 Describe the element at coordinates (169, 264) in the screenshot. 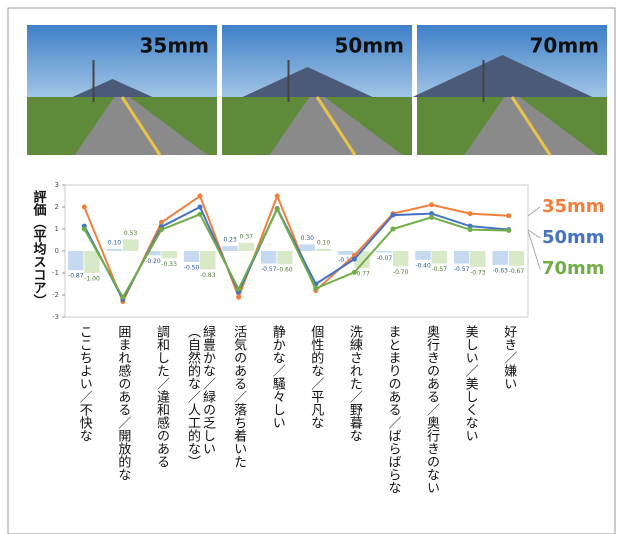

I see `bar-label: -0.33` at that location.